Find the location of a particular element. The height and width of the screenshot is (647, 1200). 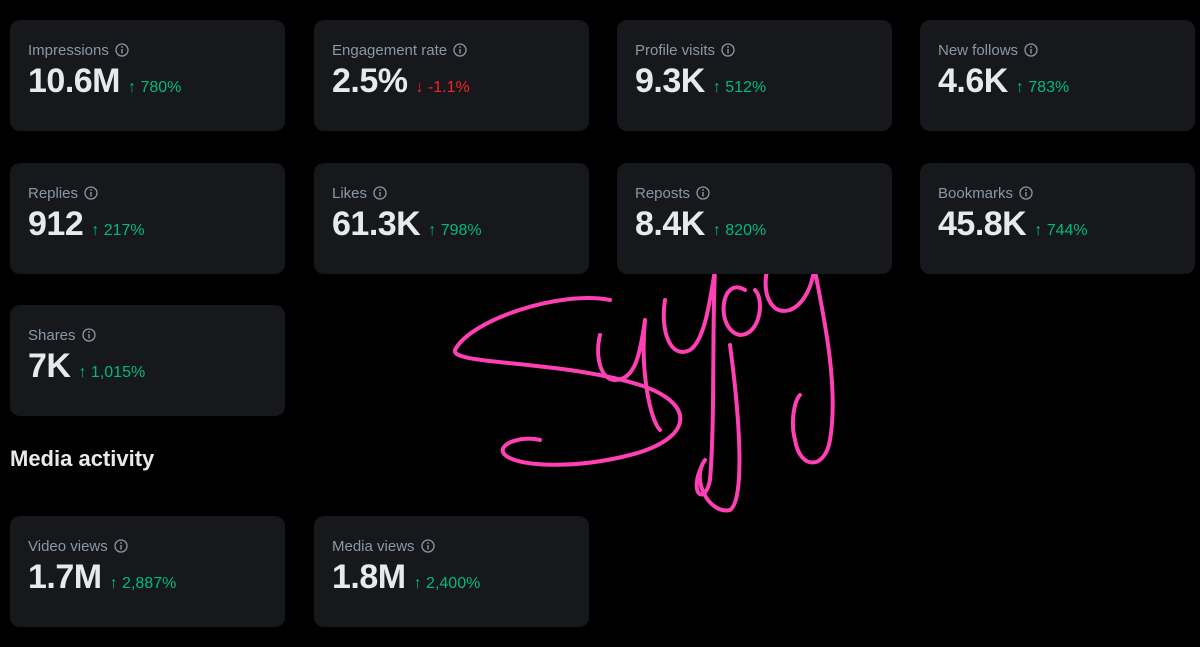

metric-change: ↑ 780% is located at coordinates (154, 88).